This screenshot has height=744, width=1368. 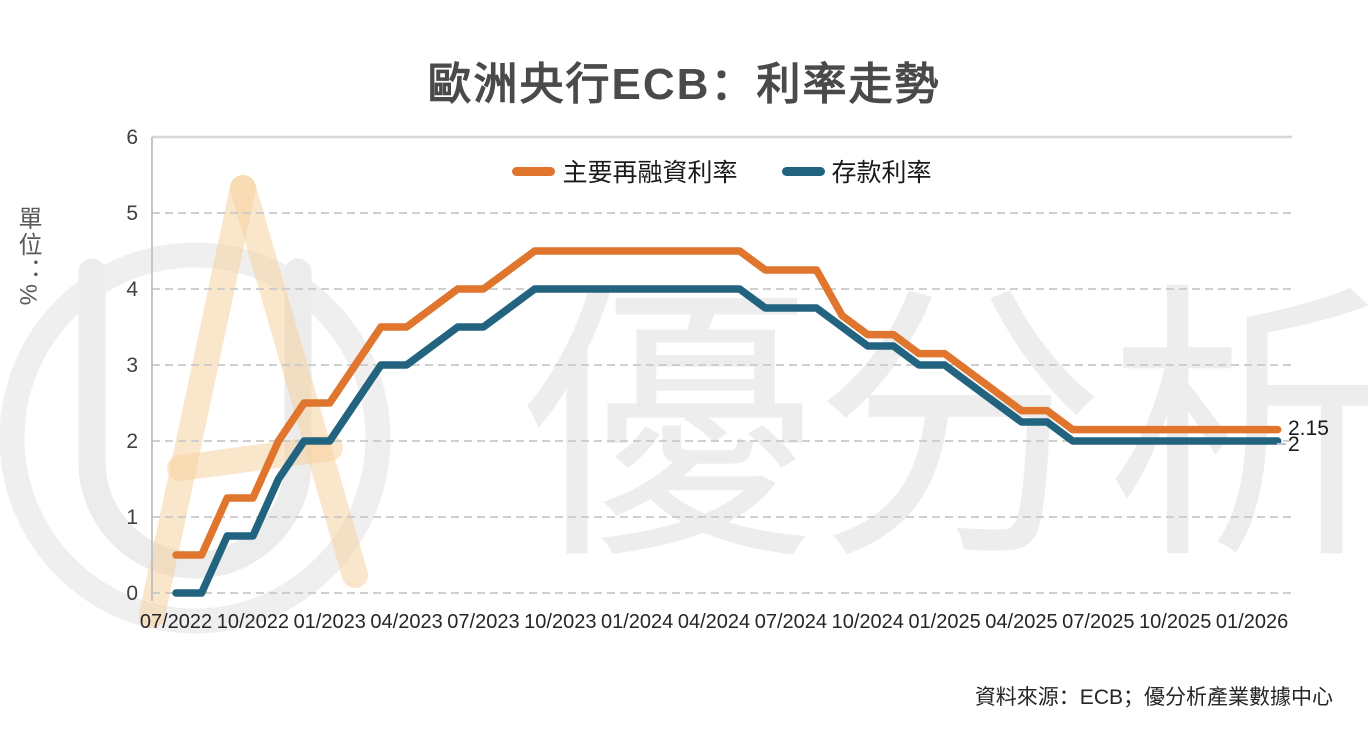 What do you see at coordinates (1098, 622) in the screenshot?
I see `x-tick-label-07-2025: 07/2025` at bounding box center [1098, 622].